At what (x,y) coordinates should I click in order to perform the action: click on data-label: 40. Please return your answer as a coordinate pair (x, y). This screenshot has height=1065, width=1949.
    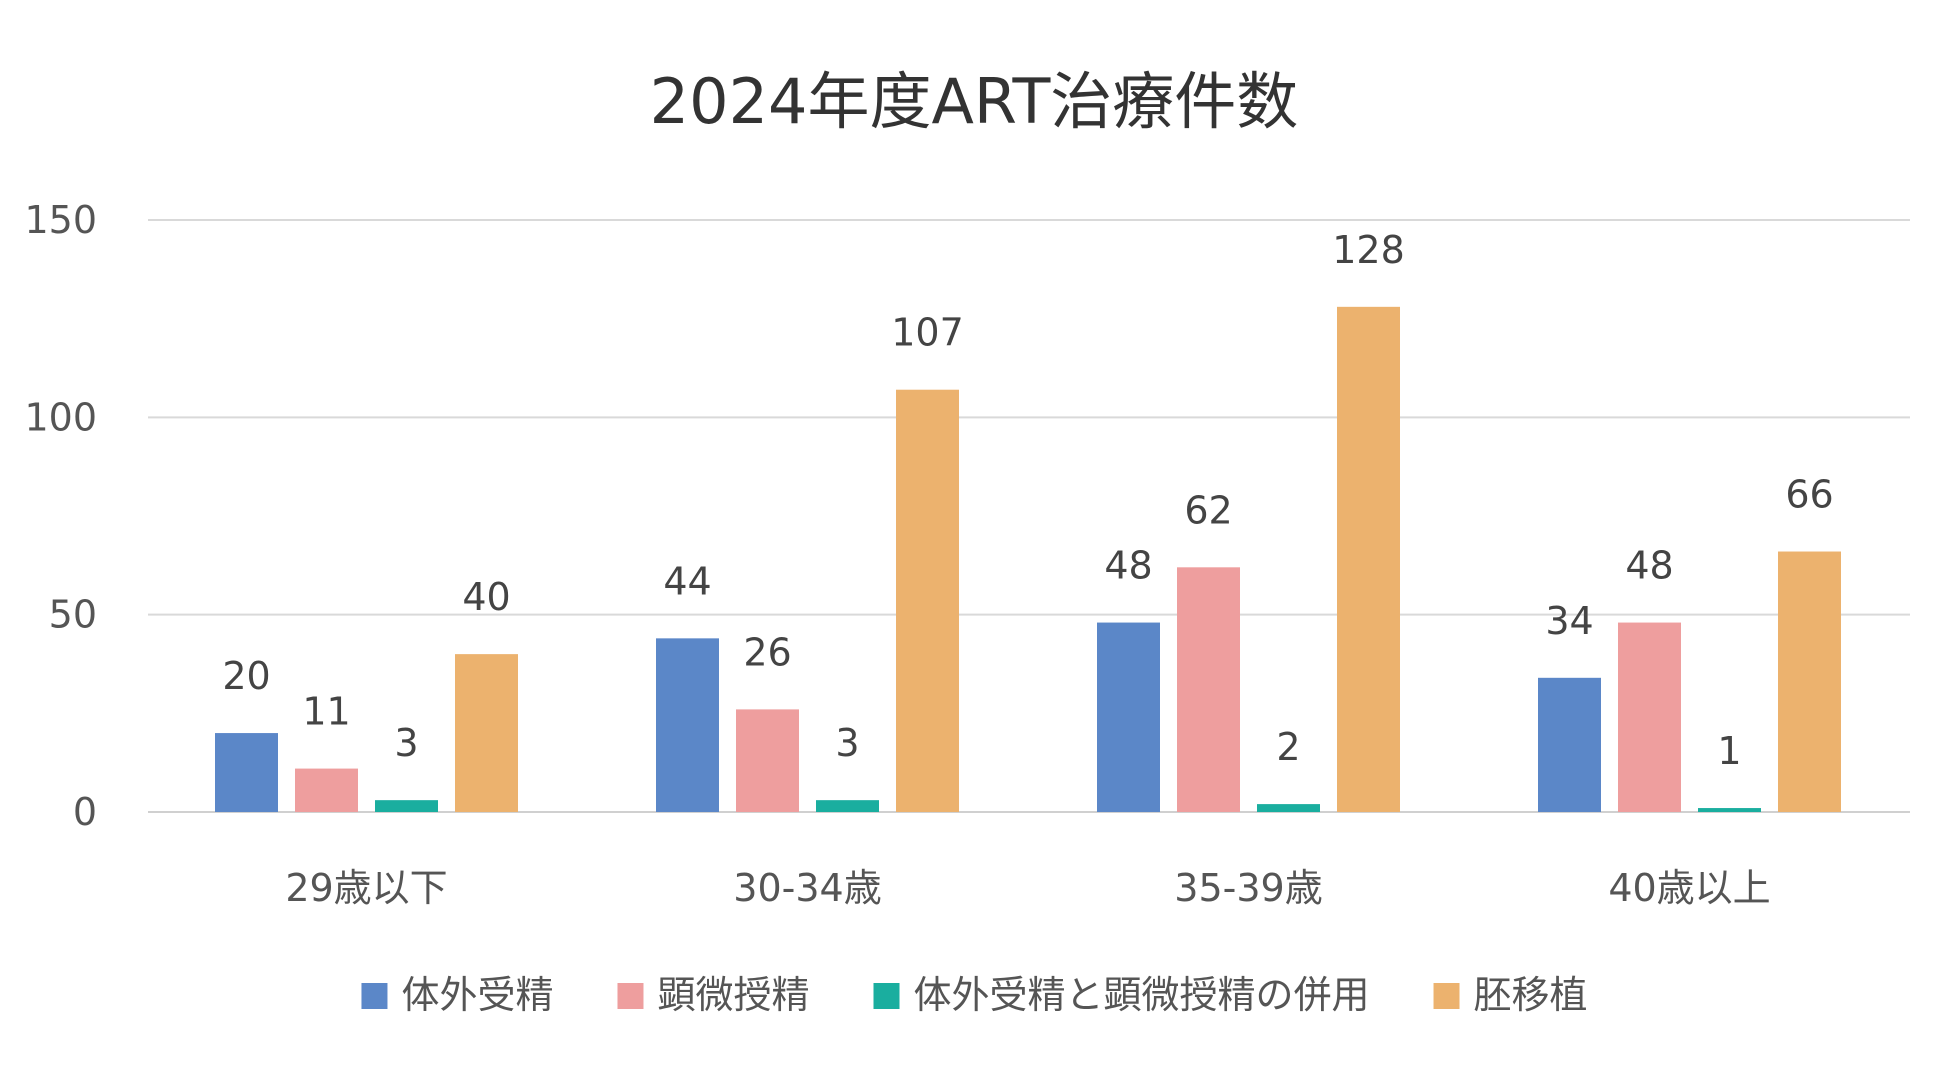
    Looking at the image, I should click on (486, 597).